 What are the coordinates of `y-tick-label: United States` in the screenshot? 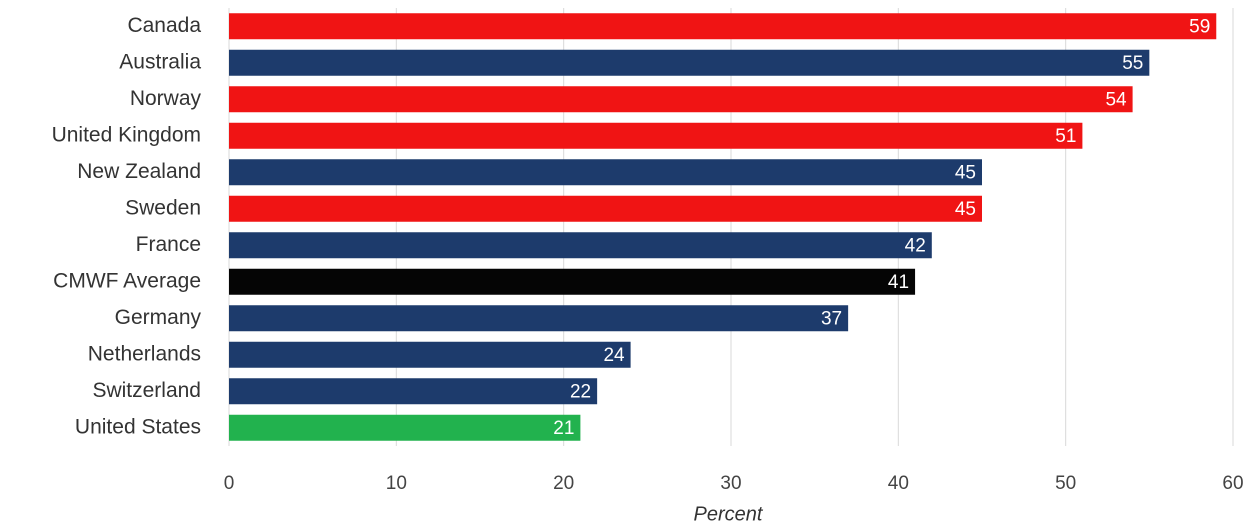 It's located at (138, 426).